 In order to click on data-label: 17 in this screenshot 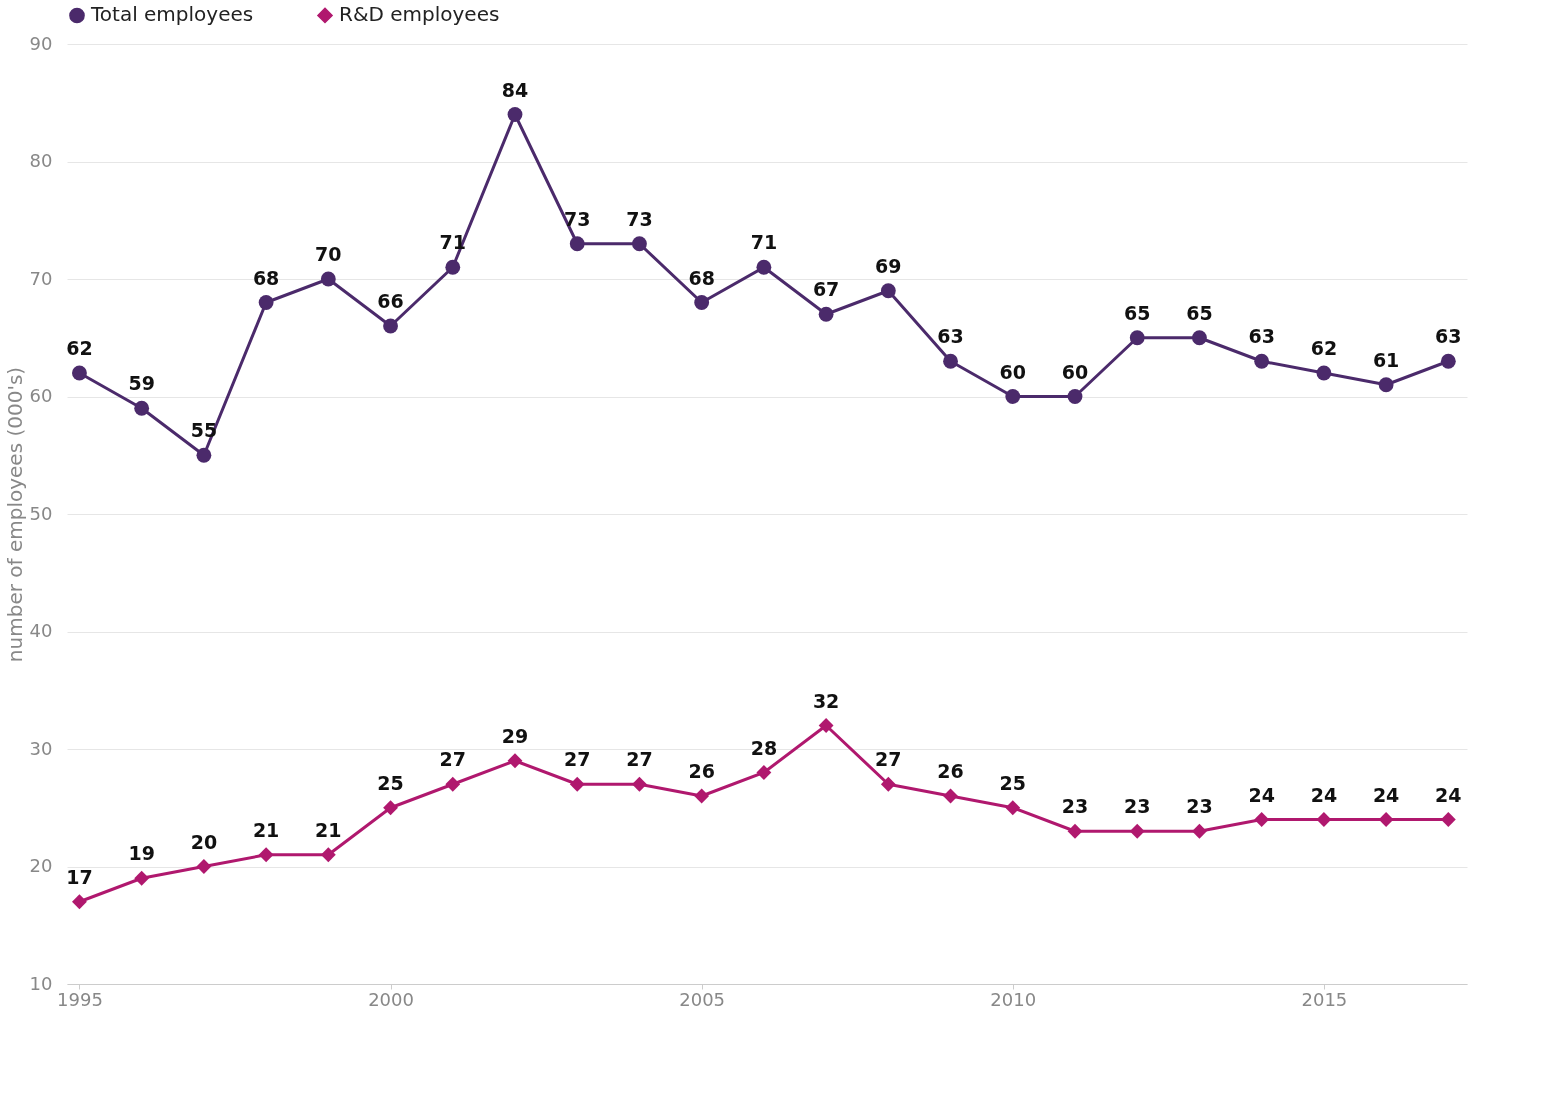, I will do `click(79, 876)`.